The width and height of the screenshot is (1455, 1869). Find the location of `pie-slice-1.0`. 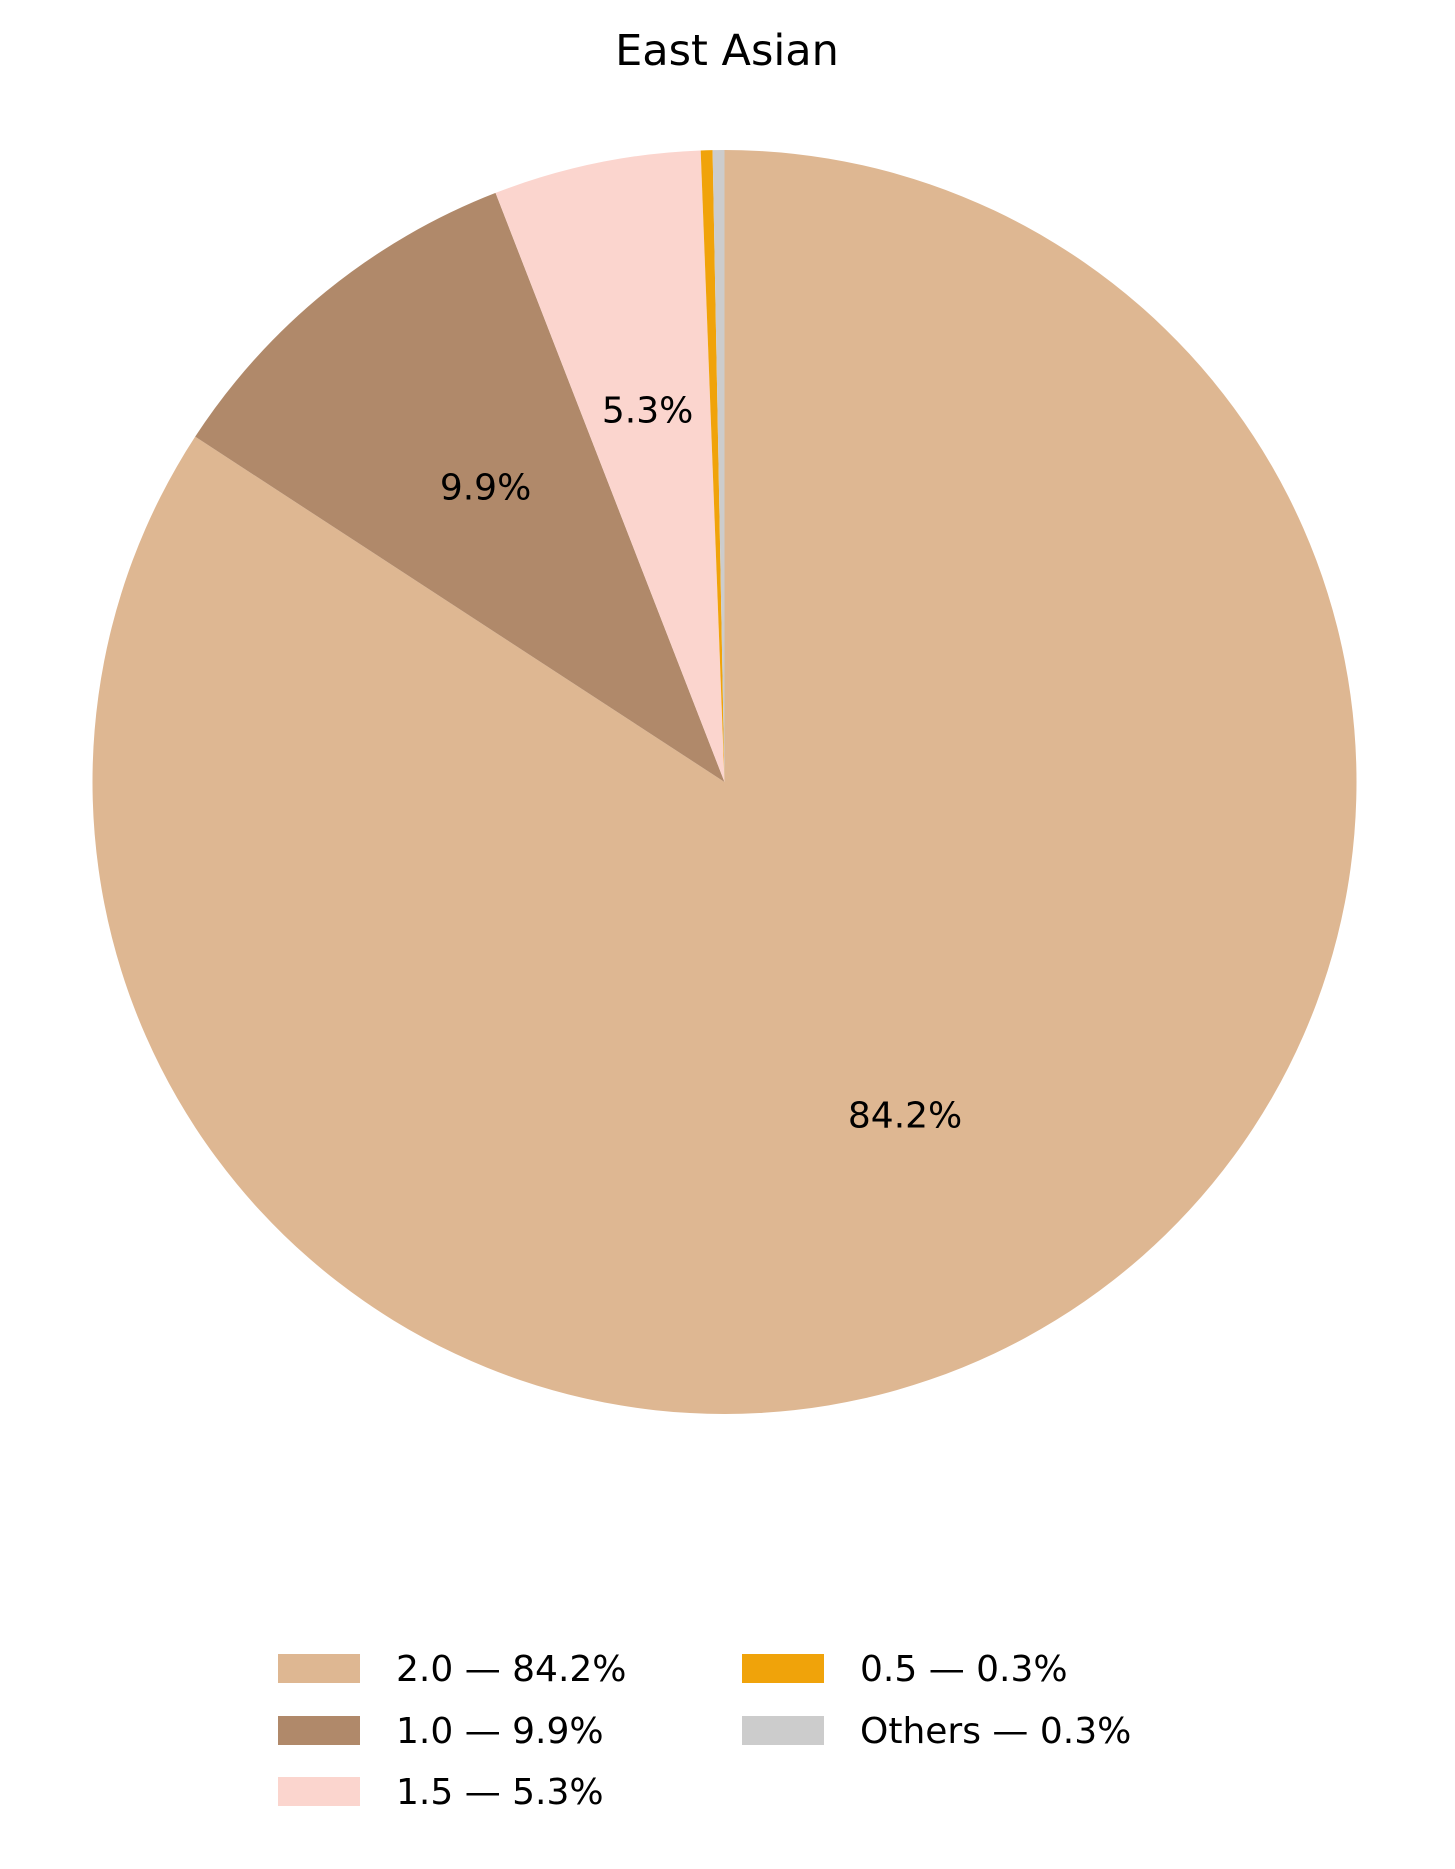

pie-slice-1.0 is located at coordinates (460, 487).